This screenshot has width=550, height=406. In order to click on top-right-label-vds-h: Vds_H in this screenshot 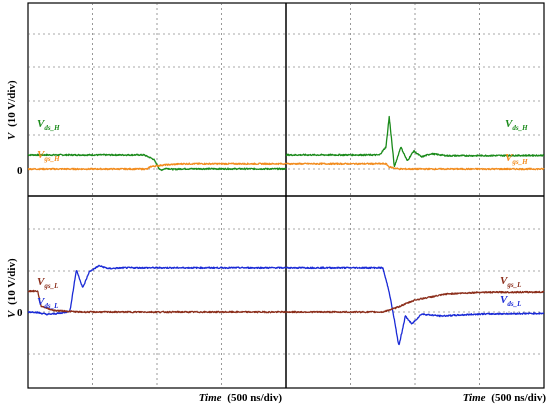, I will do `click(516, 125)`.